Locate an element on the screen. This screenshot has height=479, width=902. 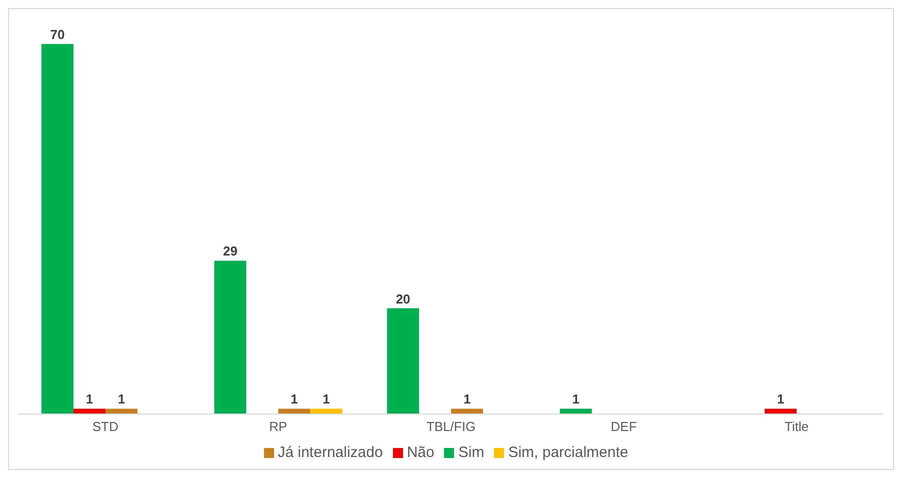
legend-label: Já internalizado is located at coordinates (330, 452).